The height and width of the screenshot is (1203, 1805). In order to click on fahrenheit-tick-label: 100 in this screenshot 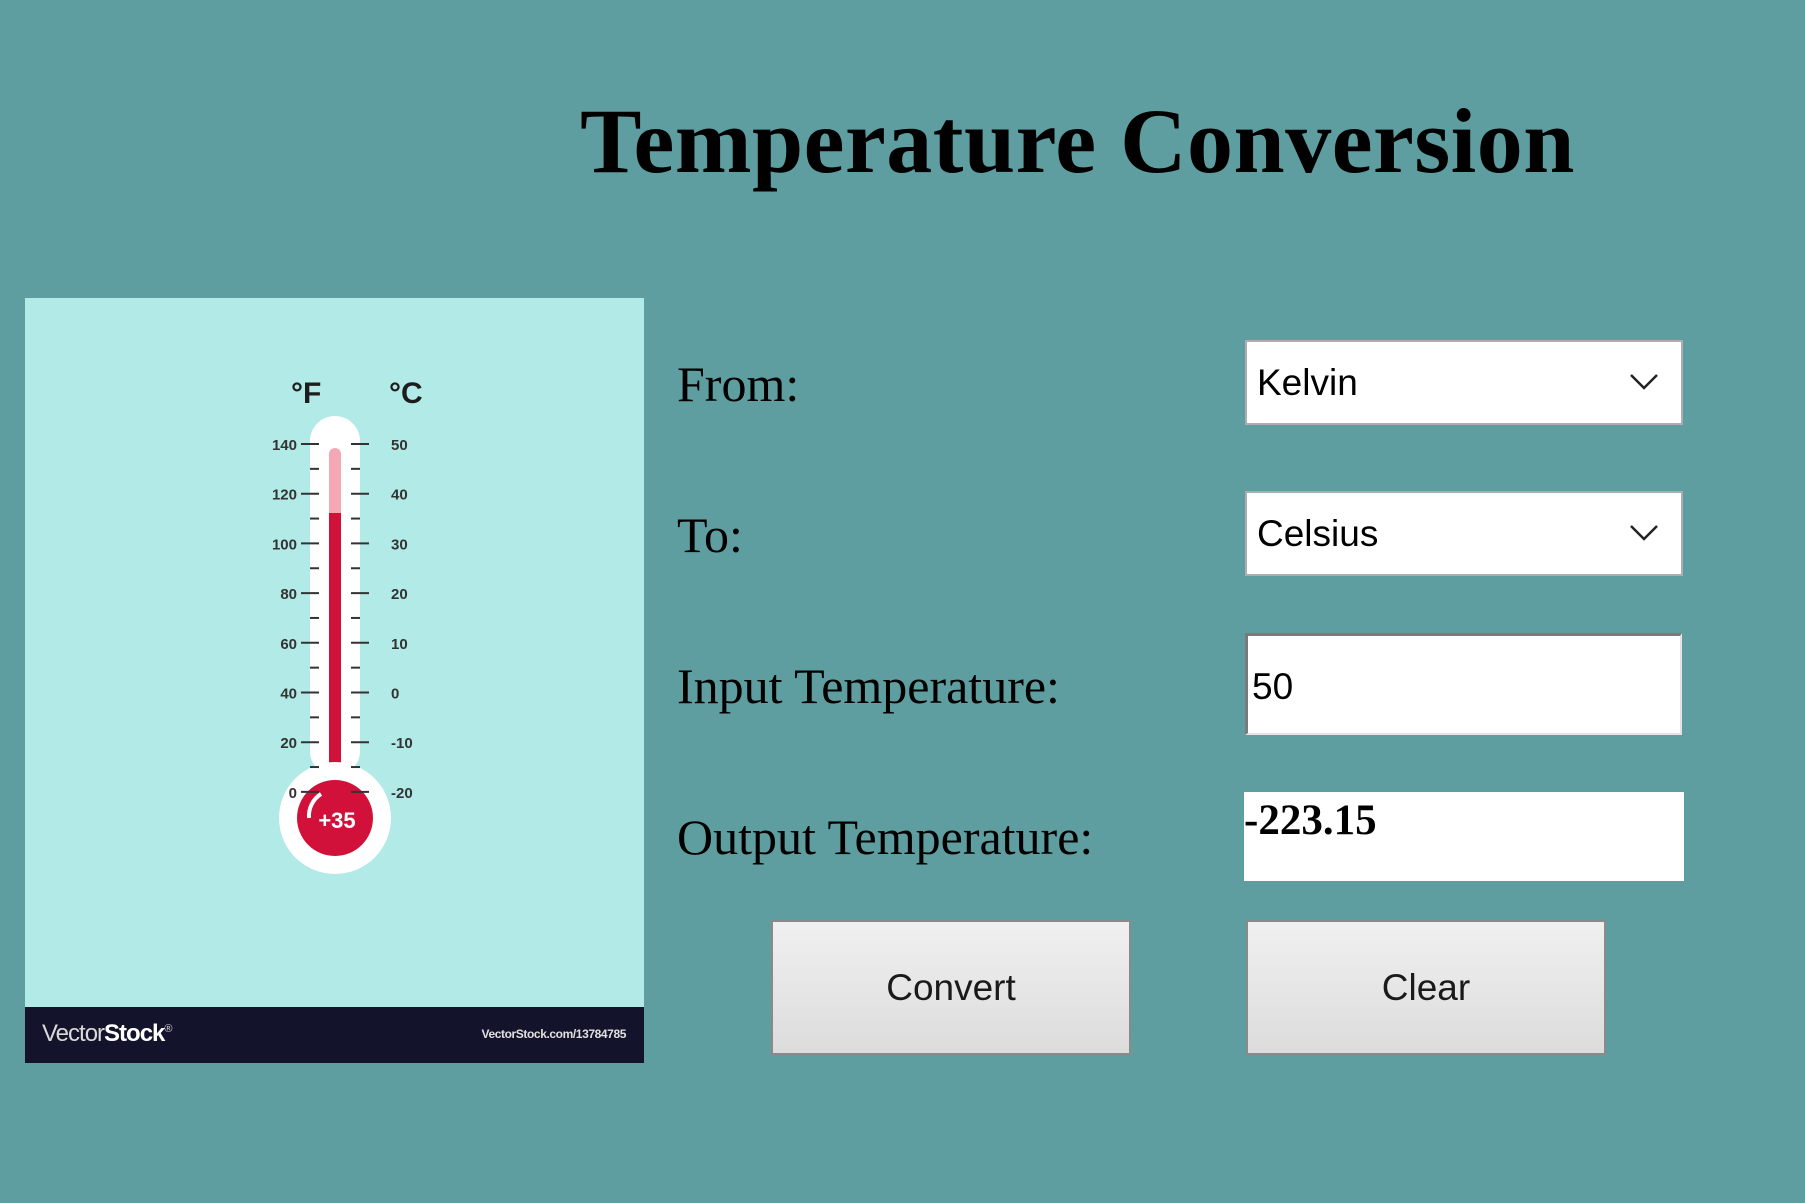, I will do `click(284, 544)`.